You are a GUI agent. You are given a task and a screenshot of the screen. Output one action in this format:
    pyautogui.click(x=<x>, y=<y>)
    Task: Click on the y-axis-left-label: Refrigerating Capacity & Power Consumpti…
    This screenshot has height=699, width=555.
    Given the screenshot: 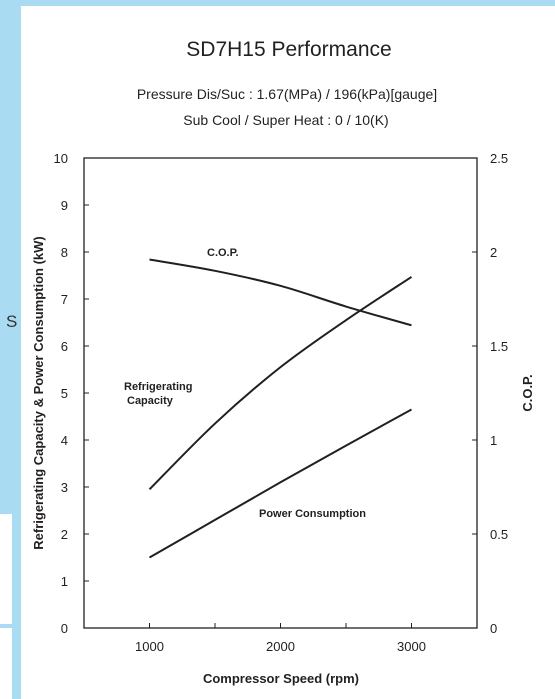 What is the action you would take?
    pyautogui.click(x=38, y=392)
    